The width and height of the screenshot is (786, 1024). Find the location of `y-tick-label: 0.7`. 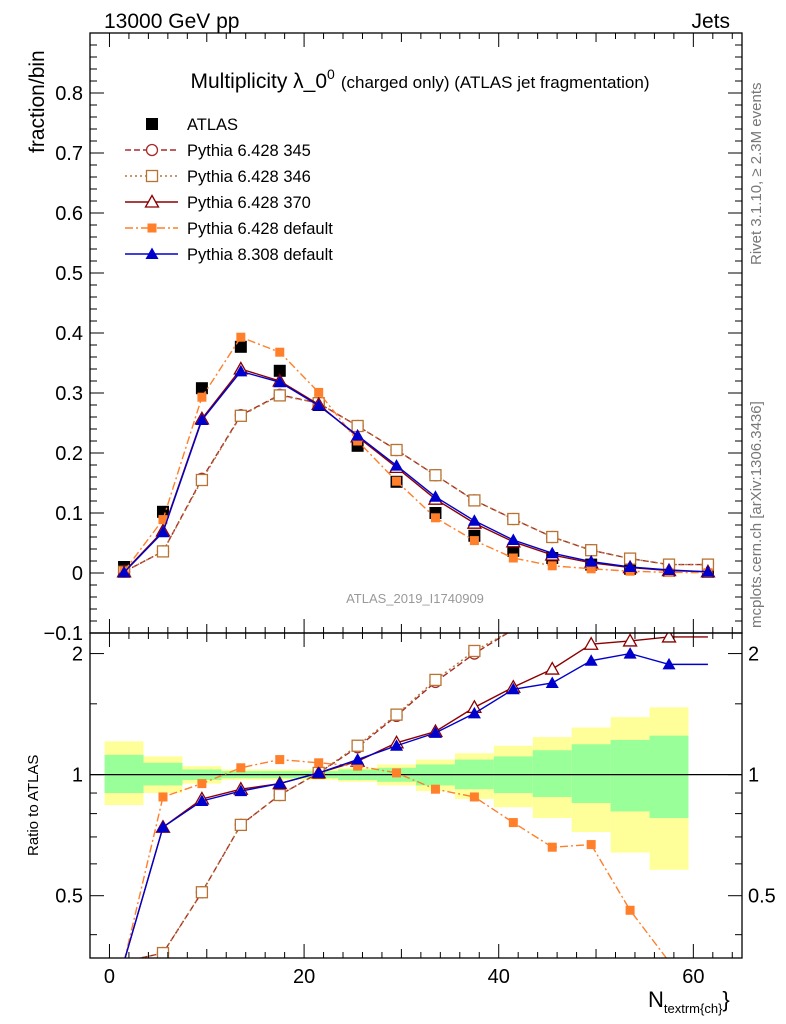

y-tick-label: 0.7 is located at coordinates (69, 154).